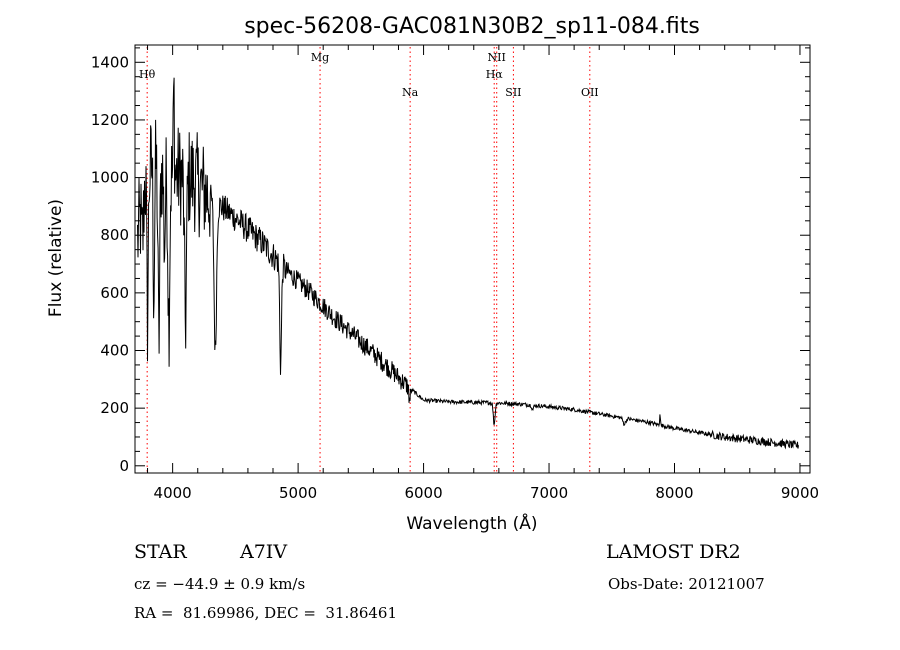  What do you see at coordinates (590, 92) in the screenshot?
I see `line-label: OII` at bounding box center [590, 92].